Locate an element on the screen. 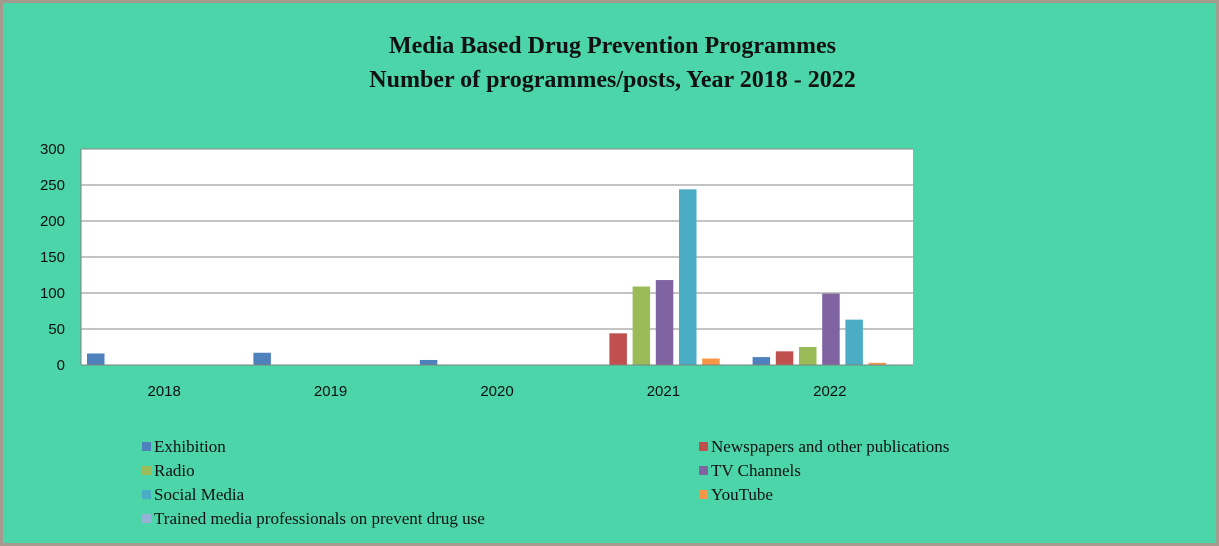  legend-label: Radio is located at coordinates (174, 470).